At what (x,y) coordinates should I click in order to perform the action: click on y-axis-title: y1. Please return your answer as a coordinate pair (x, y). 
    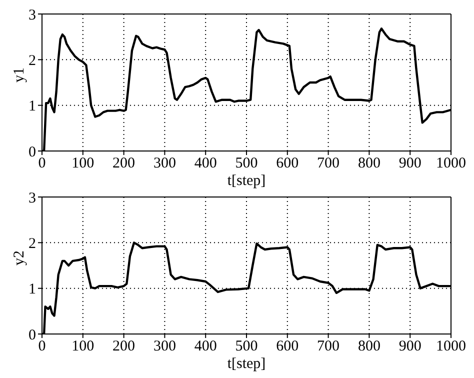
    Looking at the image, I should click on (19, 75).